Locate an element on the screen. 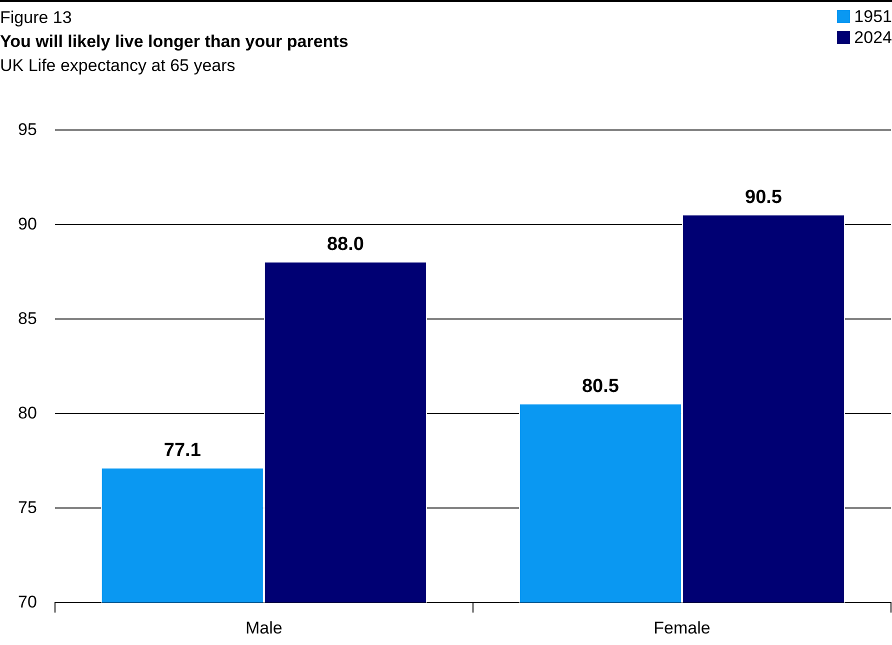  y-tick-label: 80 is located at coordinates (27, 412).